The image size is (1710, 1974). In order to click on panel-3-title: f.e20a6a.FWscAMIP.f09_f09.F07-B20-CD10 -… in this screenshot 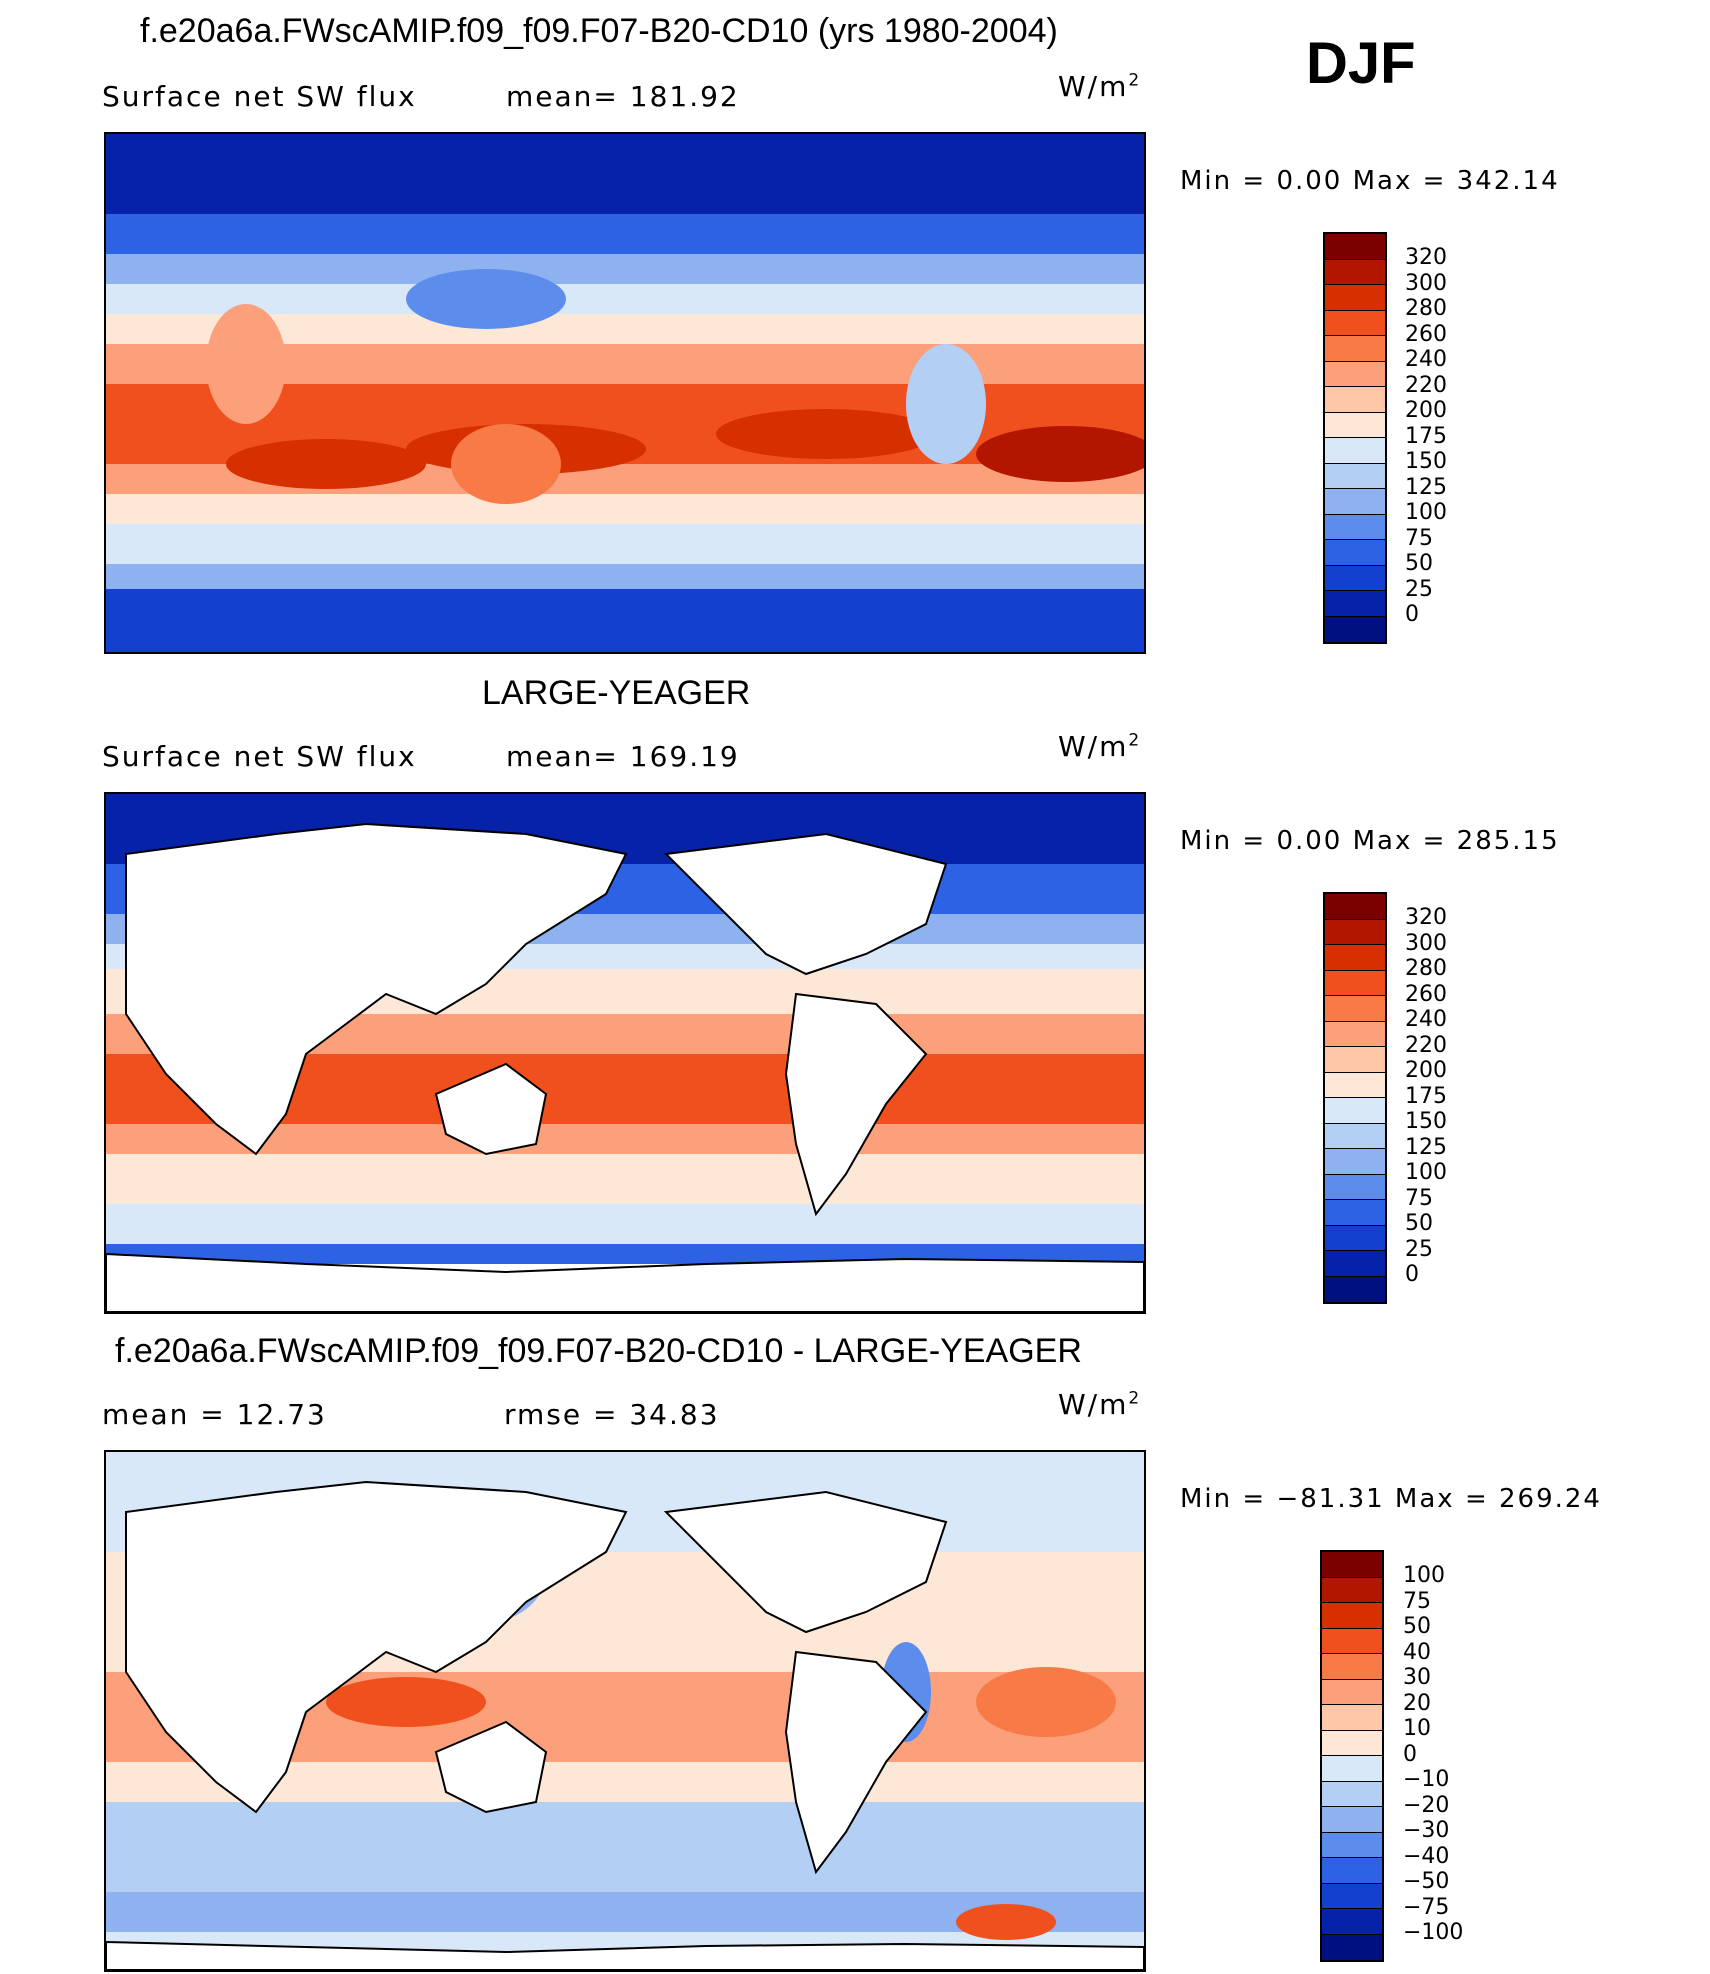, I will do `click(598, 1351)`.